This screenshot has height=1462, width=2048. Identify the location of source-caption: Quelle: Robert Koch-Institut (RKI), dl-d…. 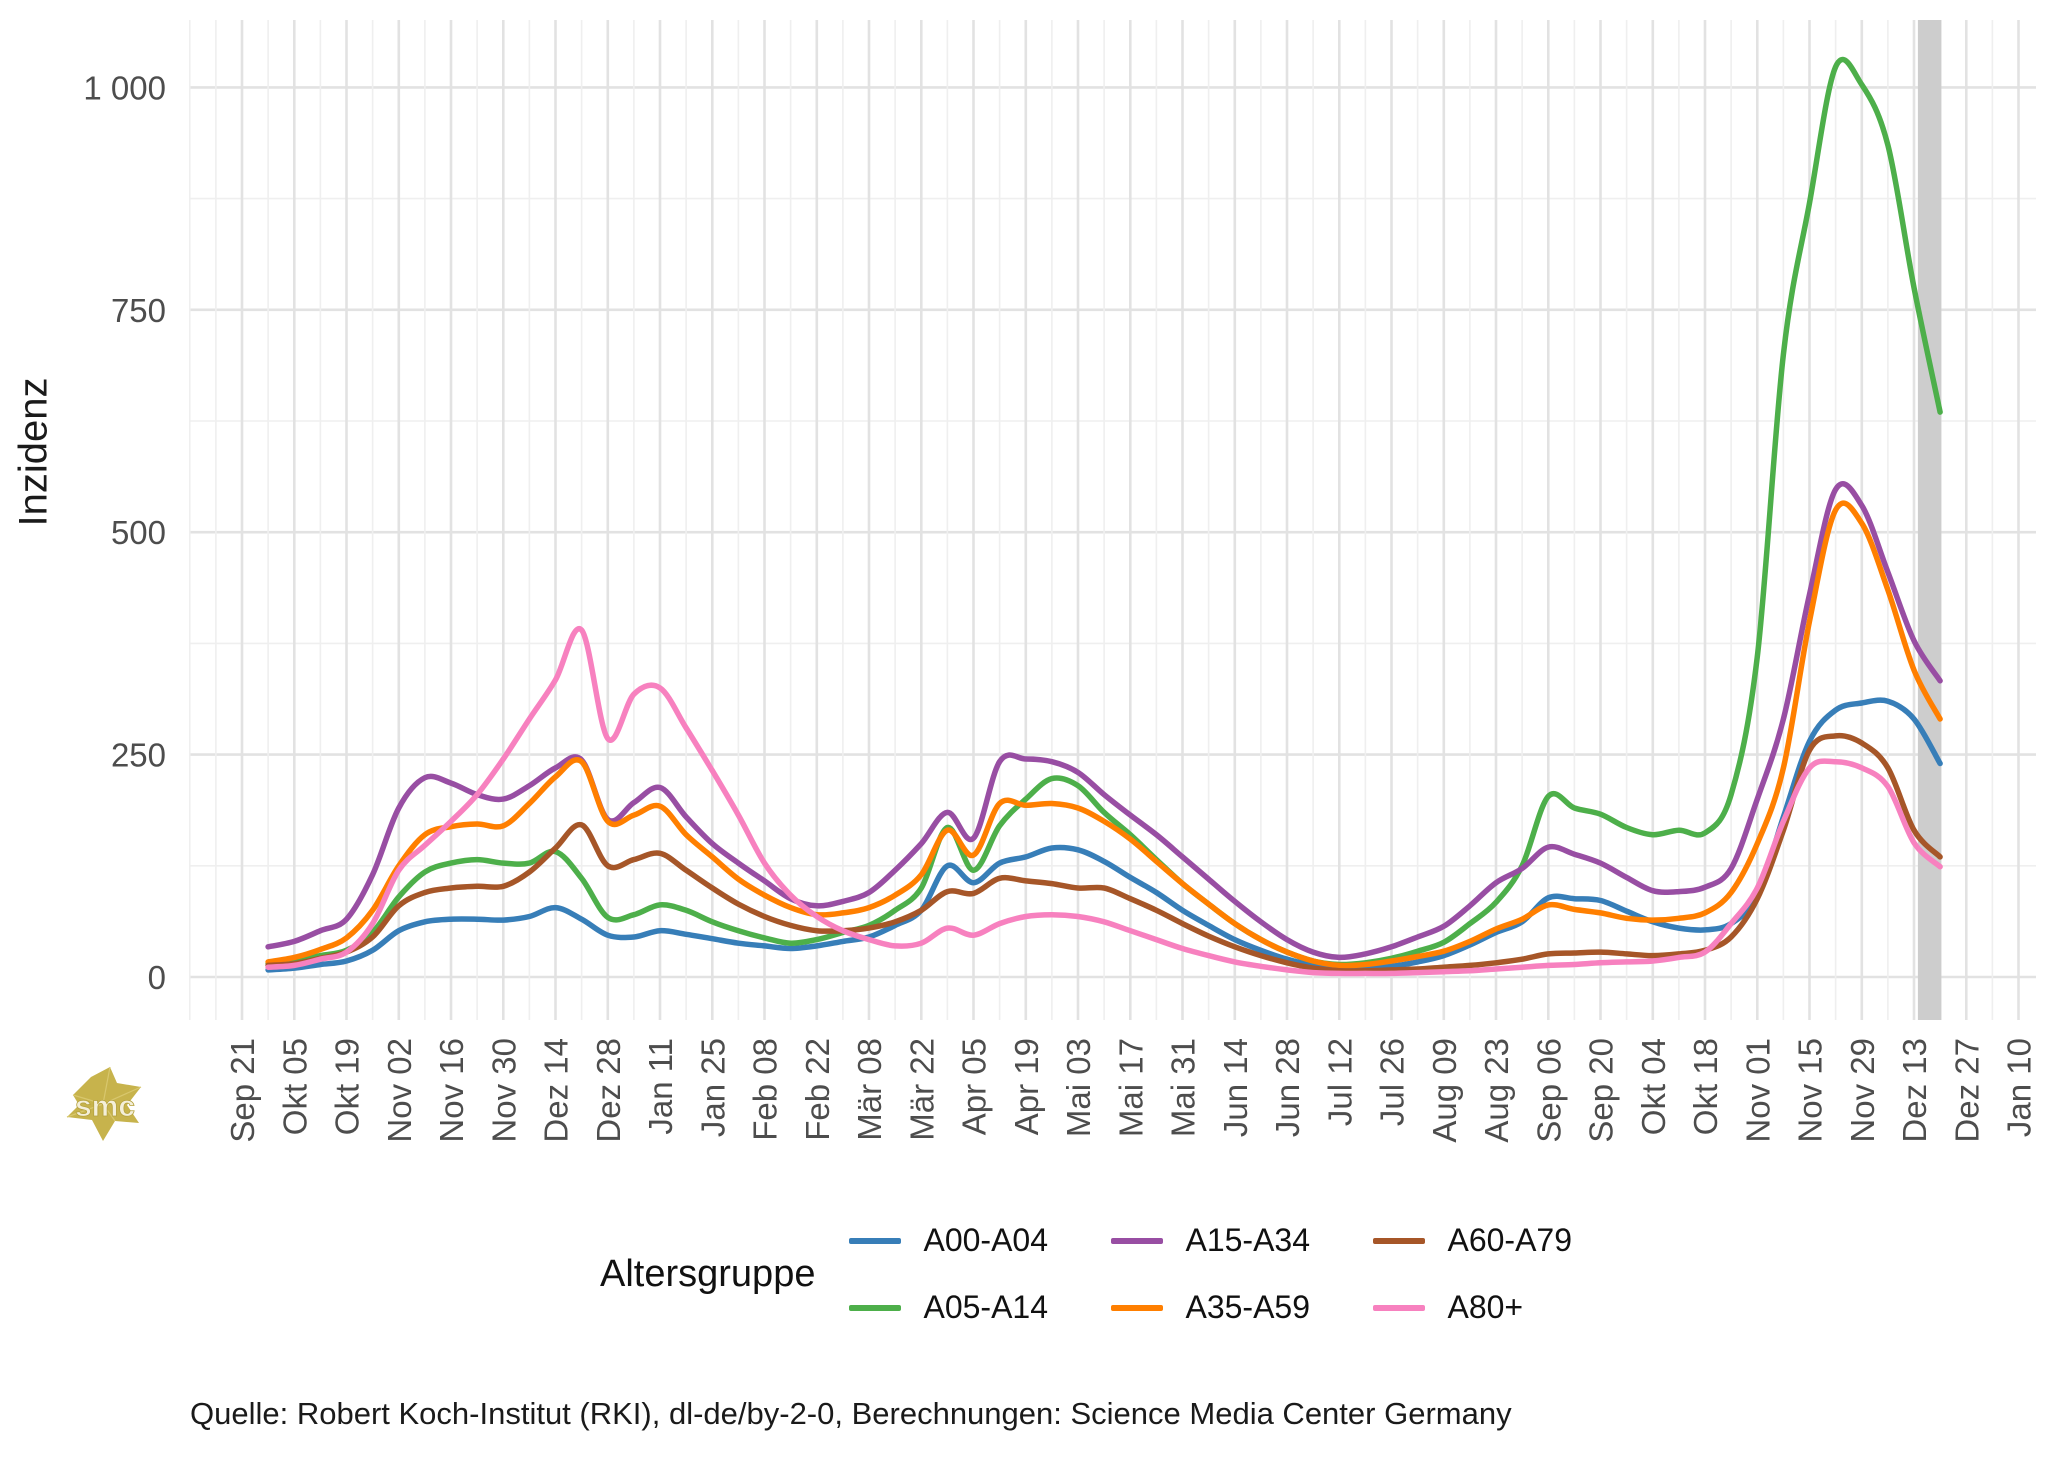
(851, 1413).